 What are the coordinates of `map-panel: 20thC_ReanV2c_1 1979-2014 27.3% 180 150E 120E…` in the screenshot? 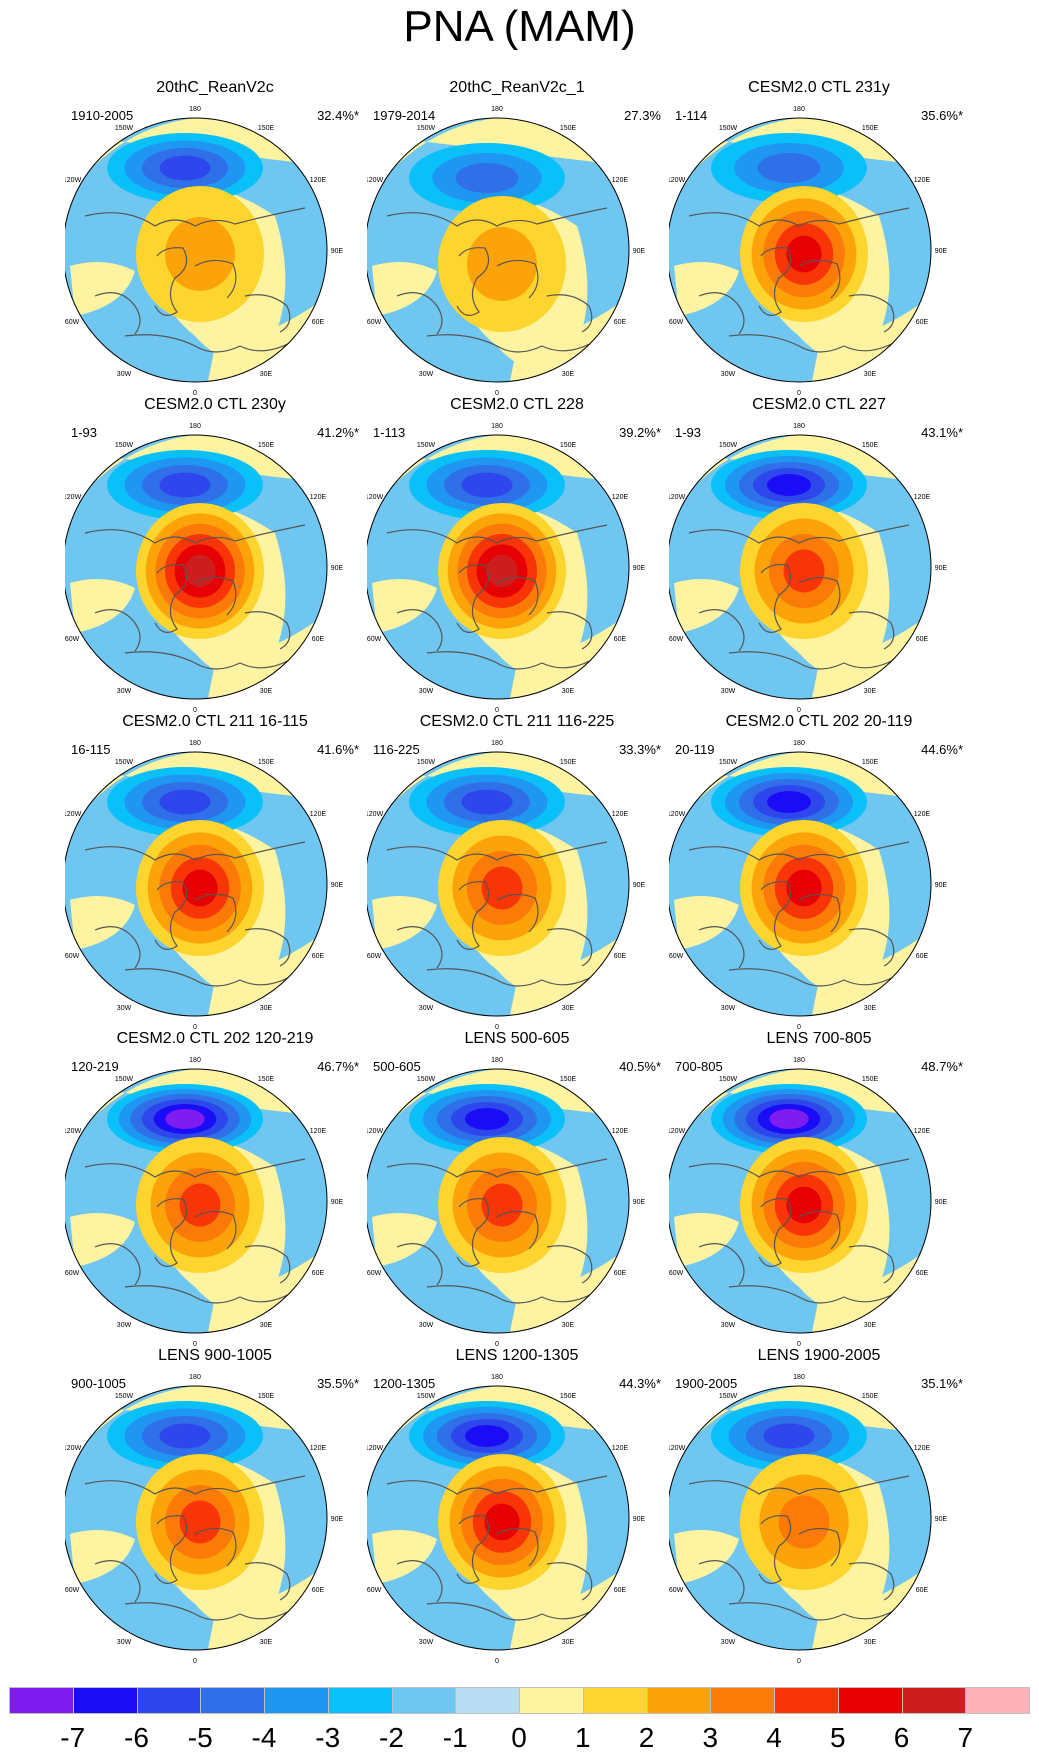 It's located at (517, 237).